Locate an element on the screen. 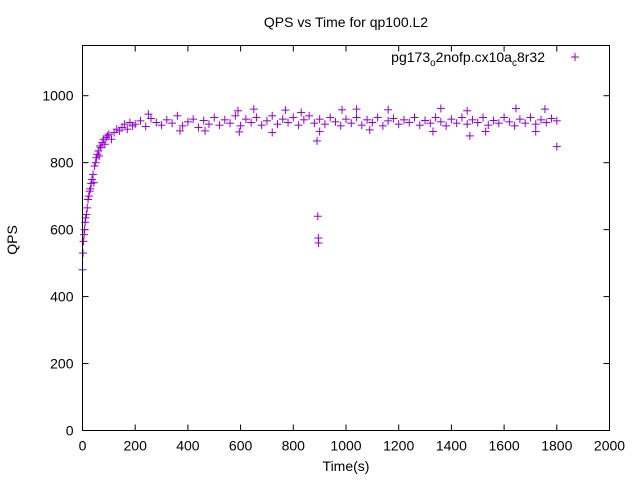  y-tick-label: 1000 is located at coordinates (57, 96).